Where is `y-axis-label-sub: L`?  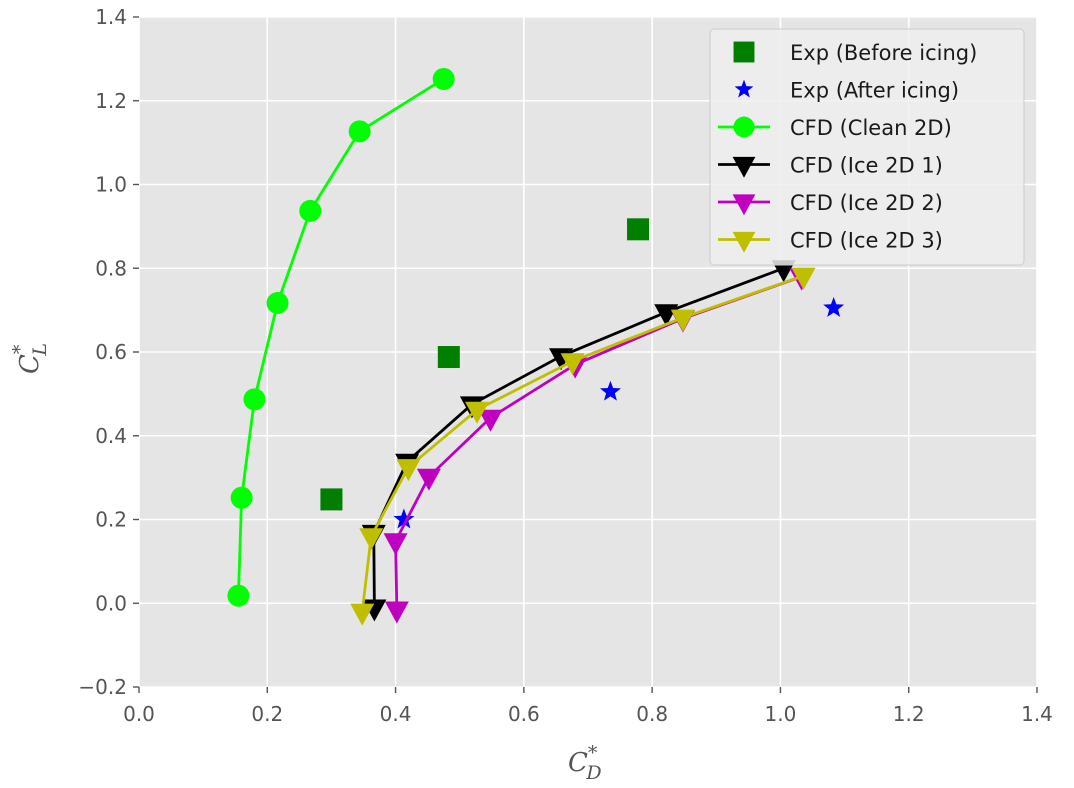
y-axis-label-sub: L is located at coordinates (40, 350).